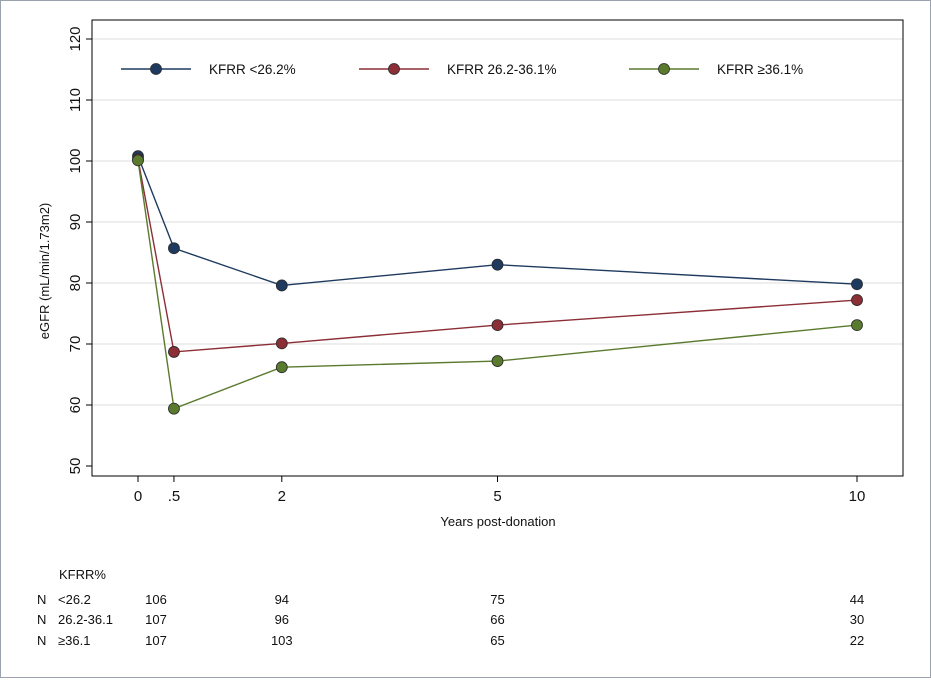 Image resolution: width=931 pixels, height=682 pixels. I want to click on risk-row-prefix-2: N, so click(41, 640).